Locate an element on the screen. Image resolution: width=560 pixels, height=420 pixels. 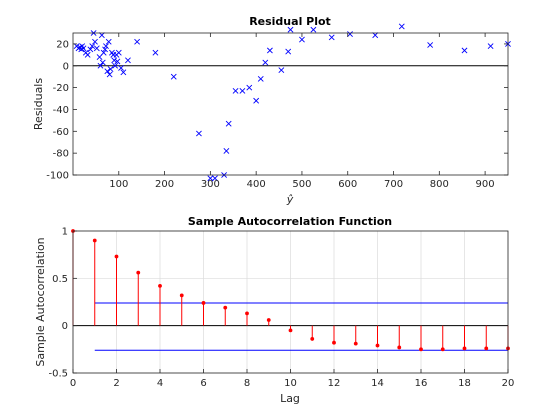
residual-xtick-label: 900 is located at coordinates (485, 184).